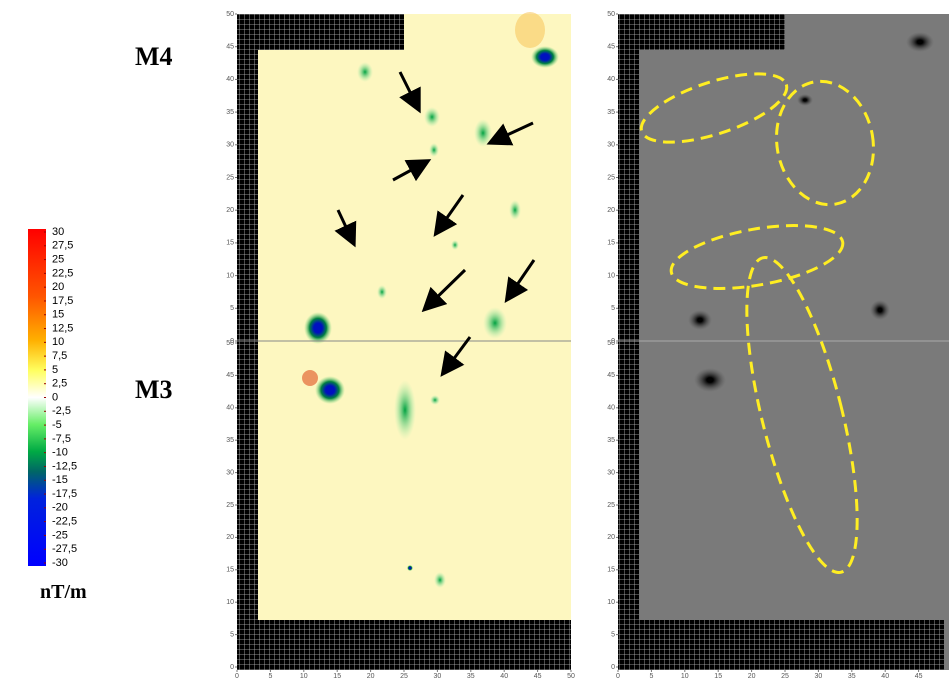 This screenshot has width=949, height=681. Describe the element at coordinates (154, 389) in the screenshot. I see `site-label: M3` at that location.